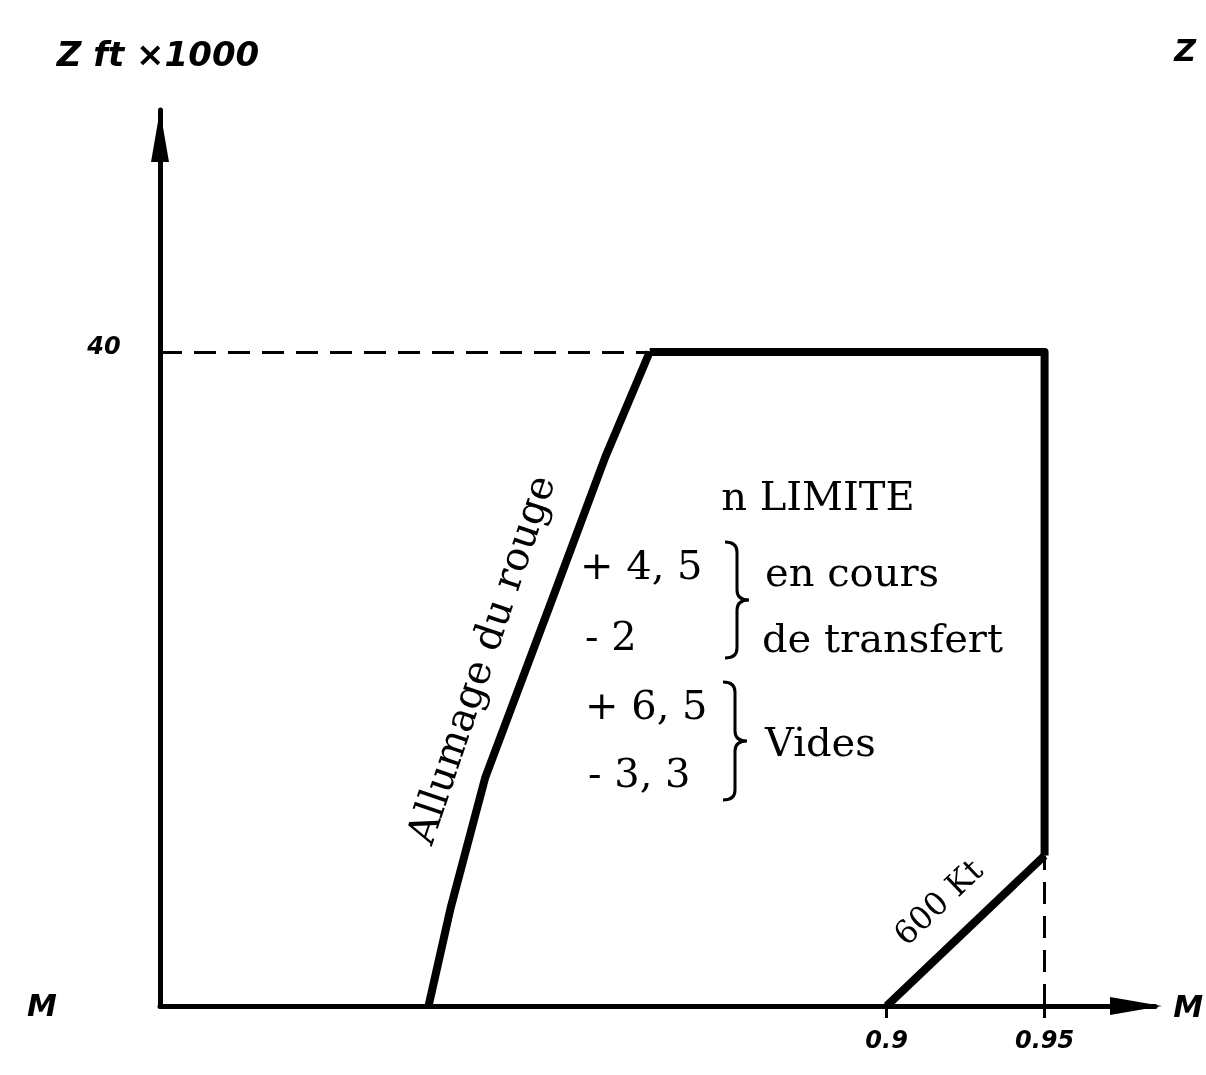 The height and width of the screenshot is (1075, 1206). What do you see at coordinates (1044, 1040) in the screenshot?
I see `x-tick-label: 0.95` at bounding box center [1044, 1040].